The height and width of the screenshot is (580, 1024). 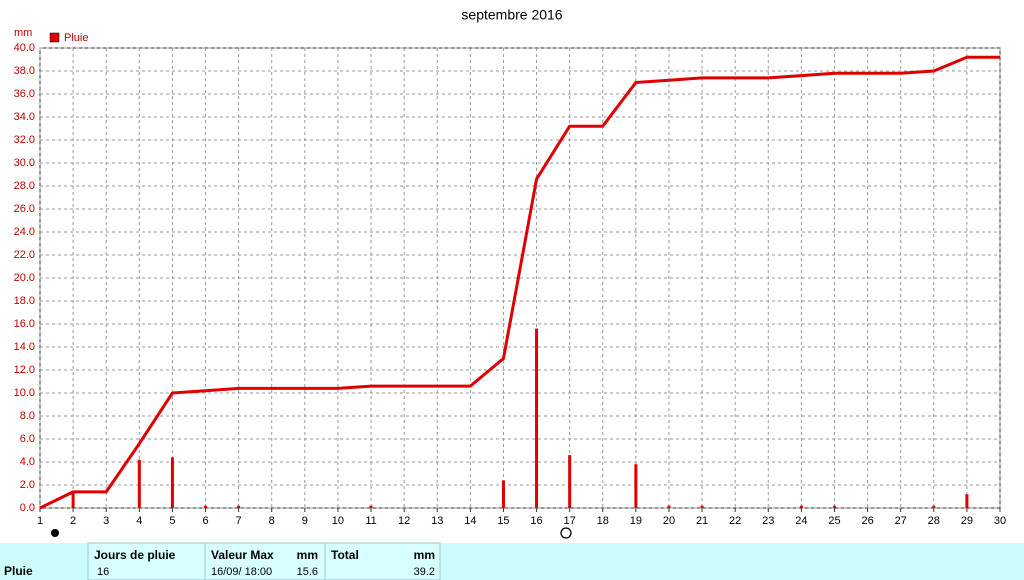 I want to click on x-tick-label: 5, so click(x=172, y=521).